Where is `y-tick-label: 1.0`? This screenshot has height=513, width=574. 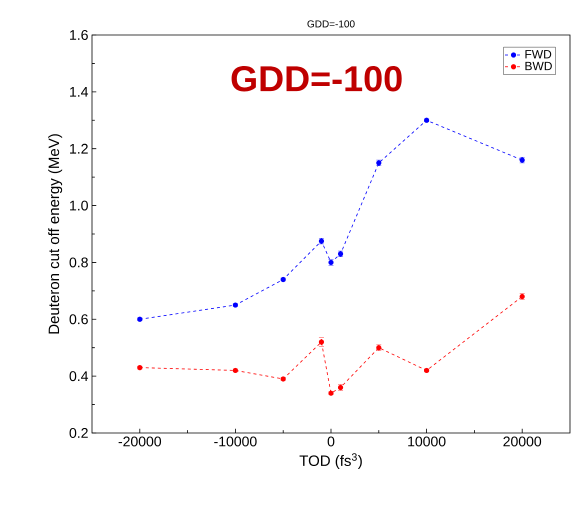 y-tick-label: 1.0 is located at coordinates (79, 205).